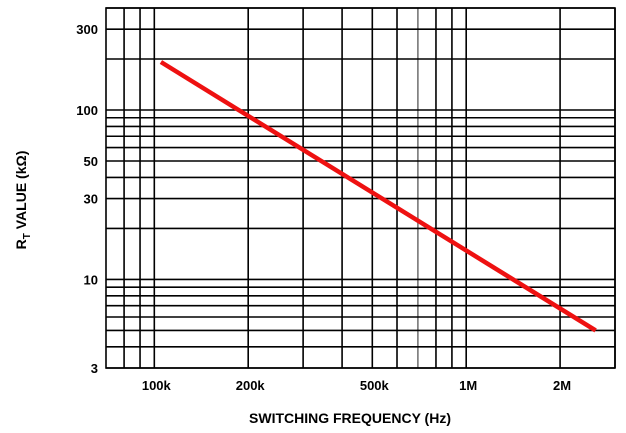  Describe the element at coordinates (350, 418) in the screenshot. I see `x-axis-title: SWITCHING FREQUENCY (Hz)` at that location.